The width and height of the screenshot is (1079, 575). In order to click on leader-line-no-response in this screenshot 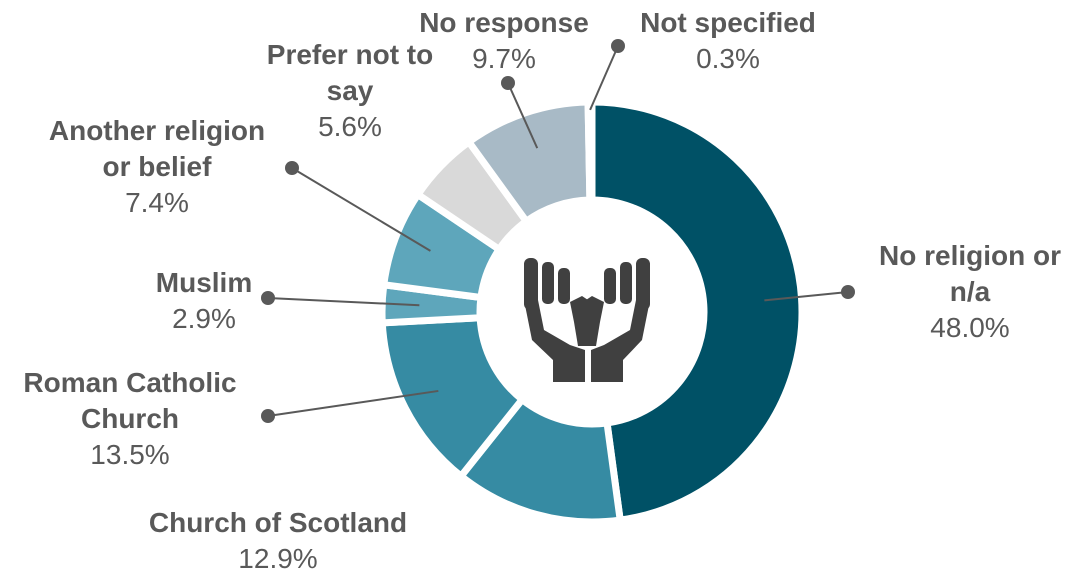, I will do `click(523, 115)`.